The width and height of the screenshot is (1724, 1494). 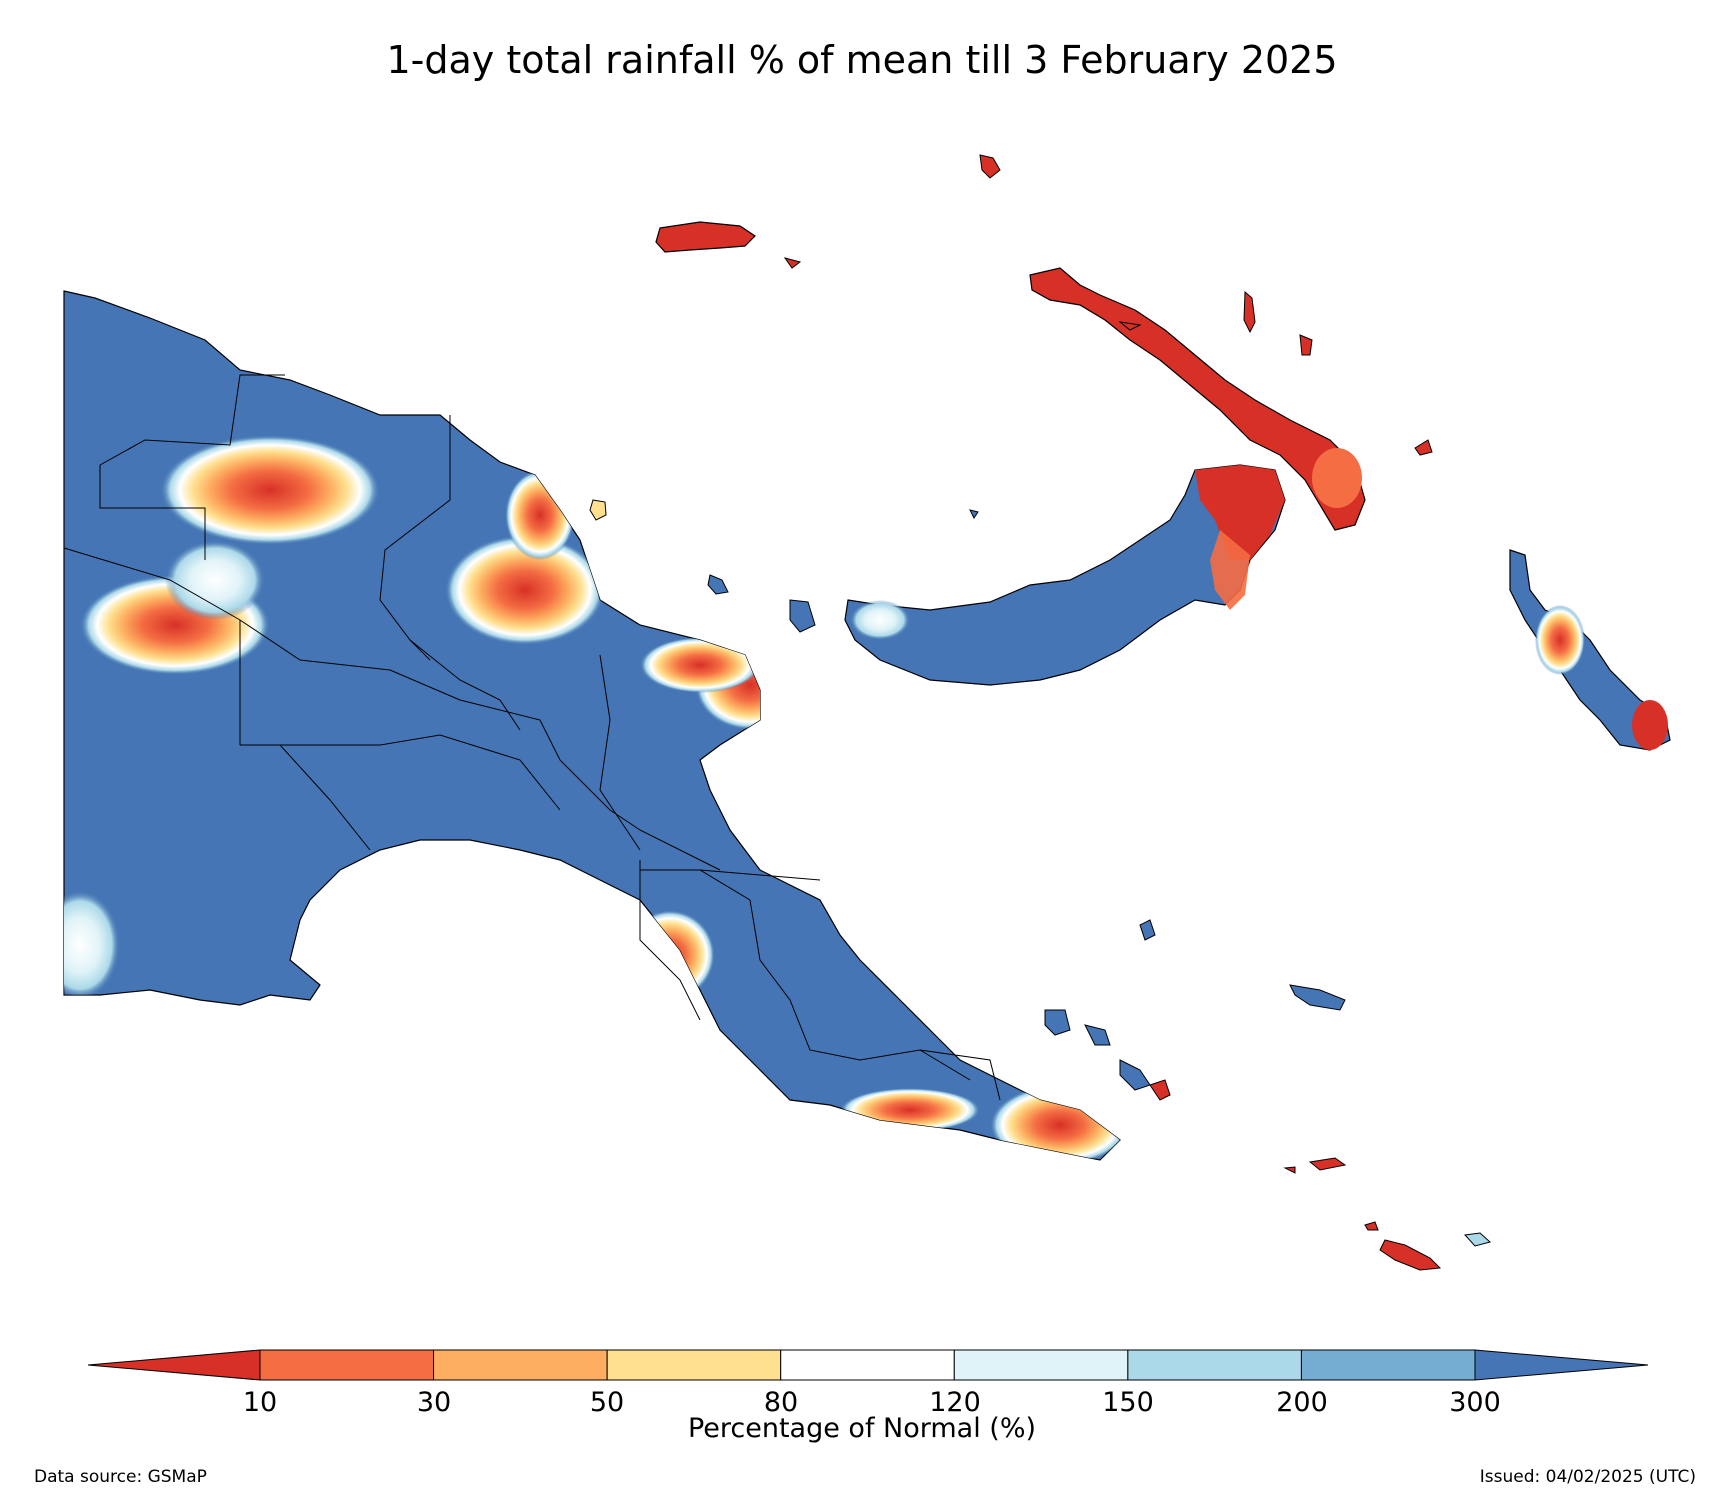 What do you see at coordinates (1587, 1477) in the screenshot?
I see `issued-date-note: Issued: 04/02/2025 (UTC)` at bounding box center [1587, 1477].